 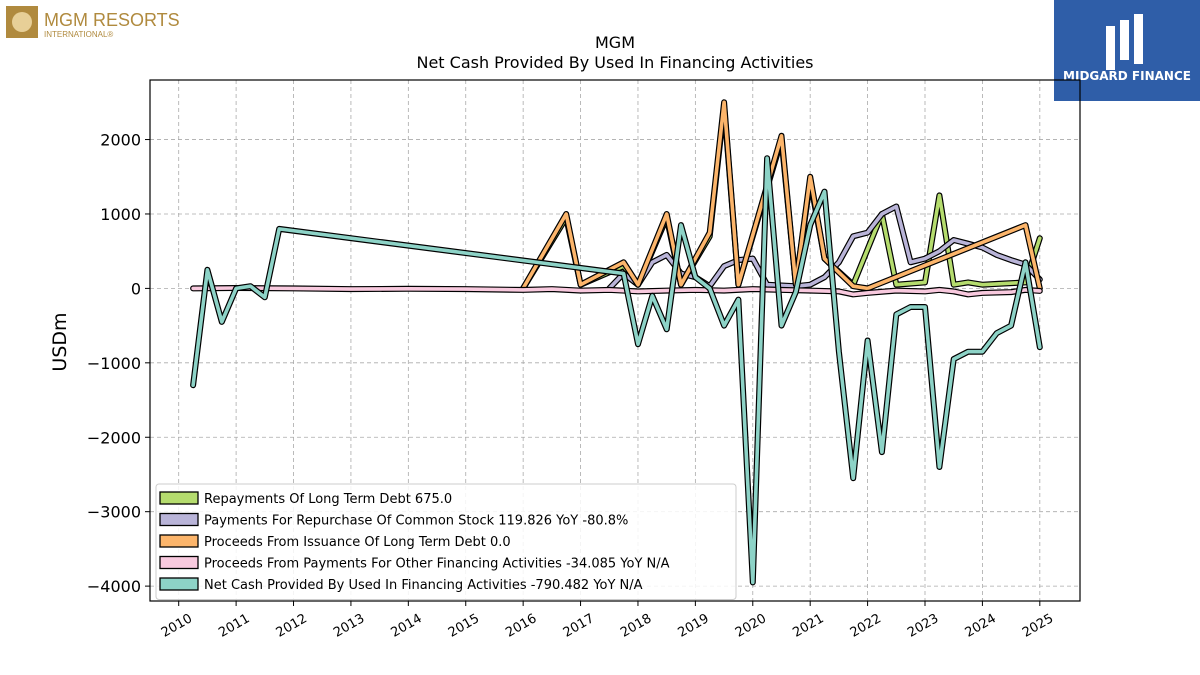 I want to click on y-tick-label: −1000, so click(x=114, y=363).